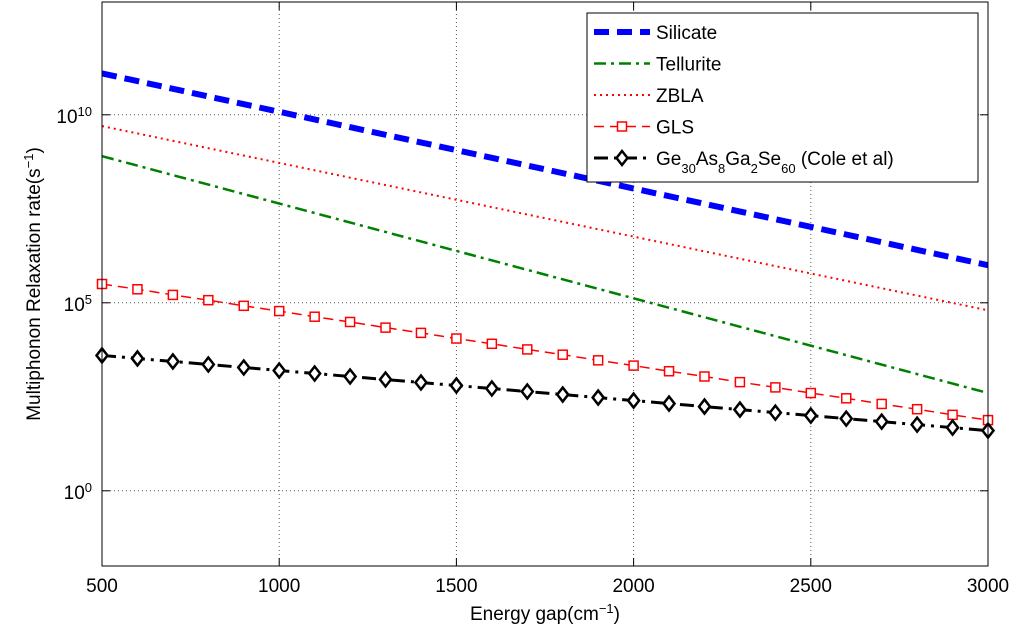 The width and height of the screenshot is (1023, 634). What do you see at coordinates (775, 162) in the screenshot?
I see `legend-label: Ge30As8Ga2Se60 (Cole et al)` at bounding box center [775, 162].